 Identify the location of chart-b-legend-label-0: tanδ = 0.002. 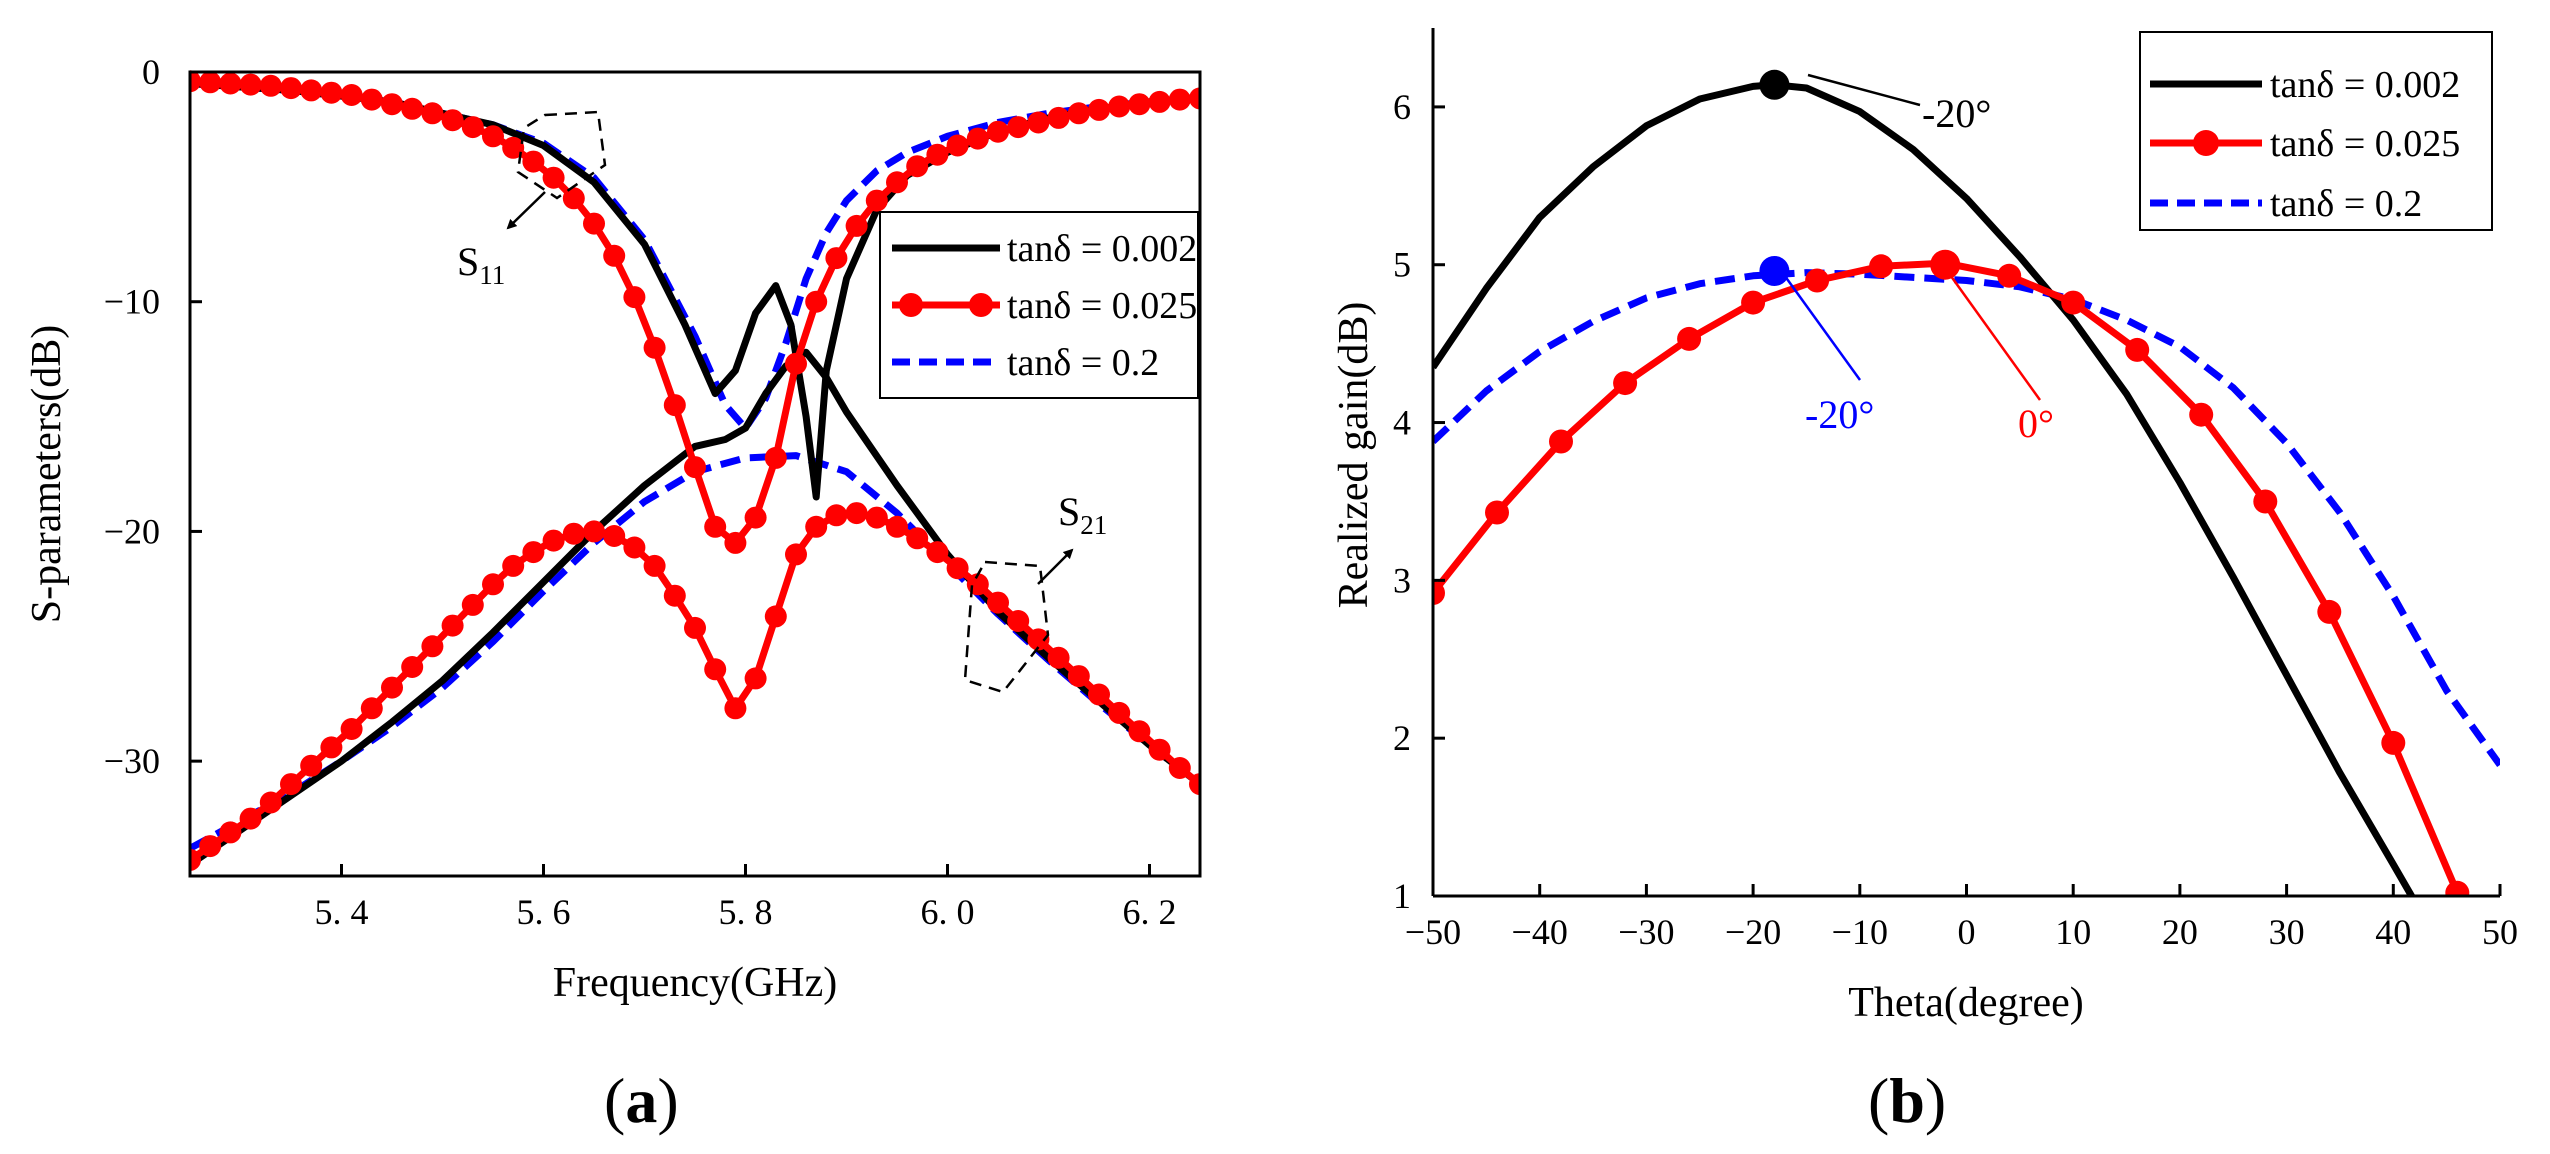
(2365, 85).